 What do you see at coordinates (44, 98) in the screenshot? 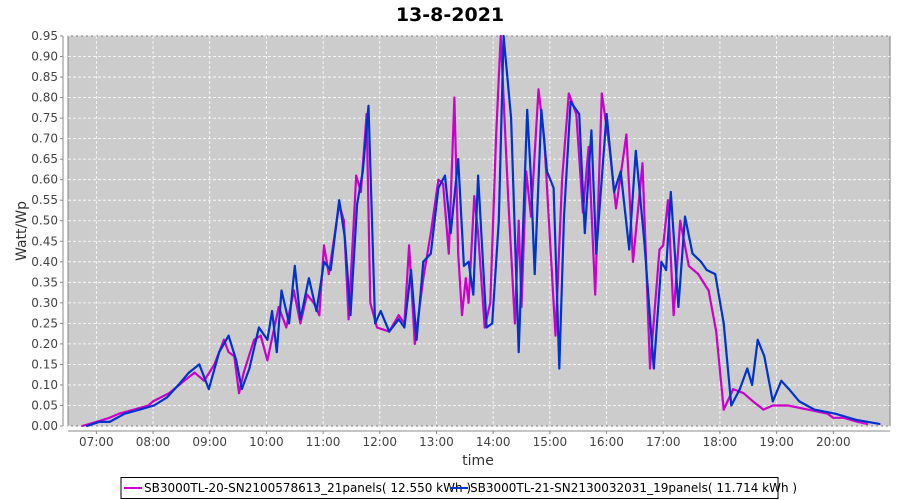
I see `y-tick-label: 0.80` at bounding box center [44, 98].